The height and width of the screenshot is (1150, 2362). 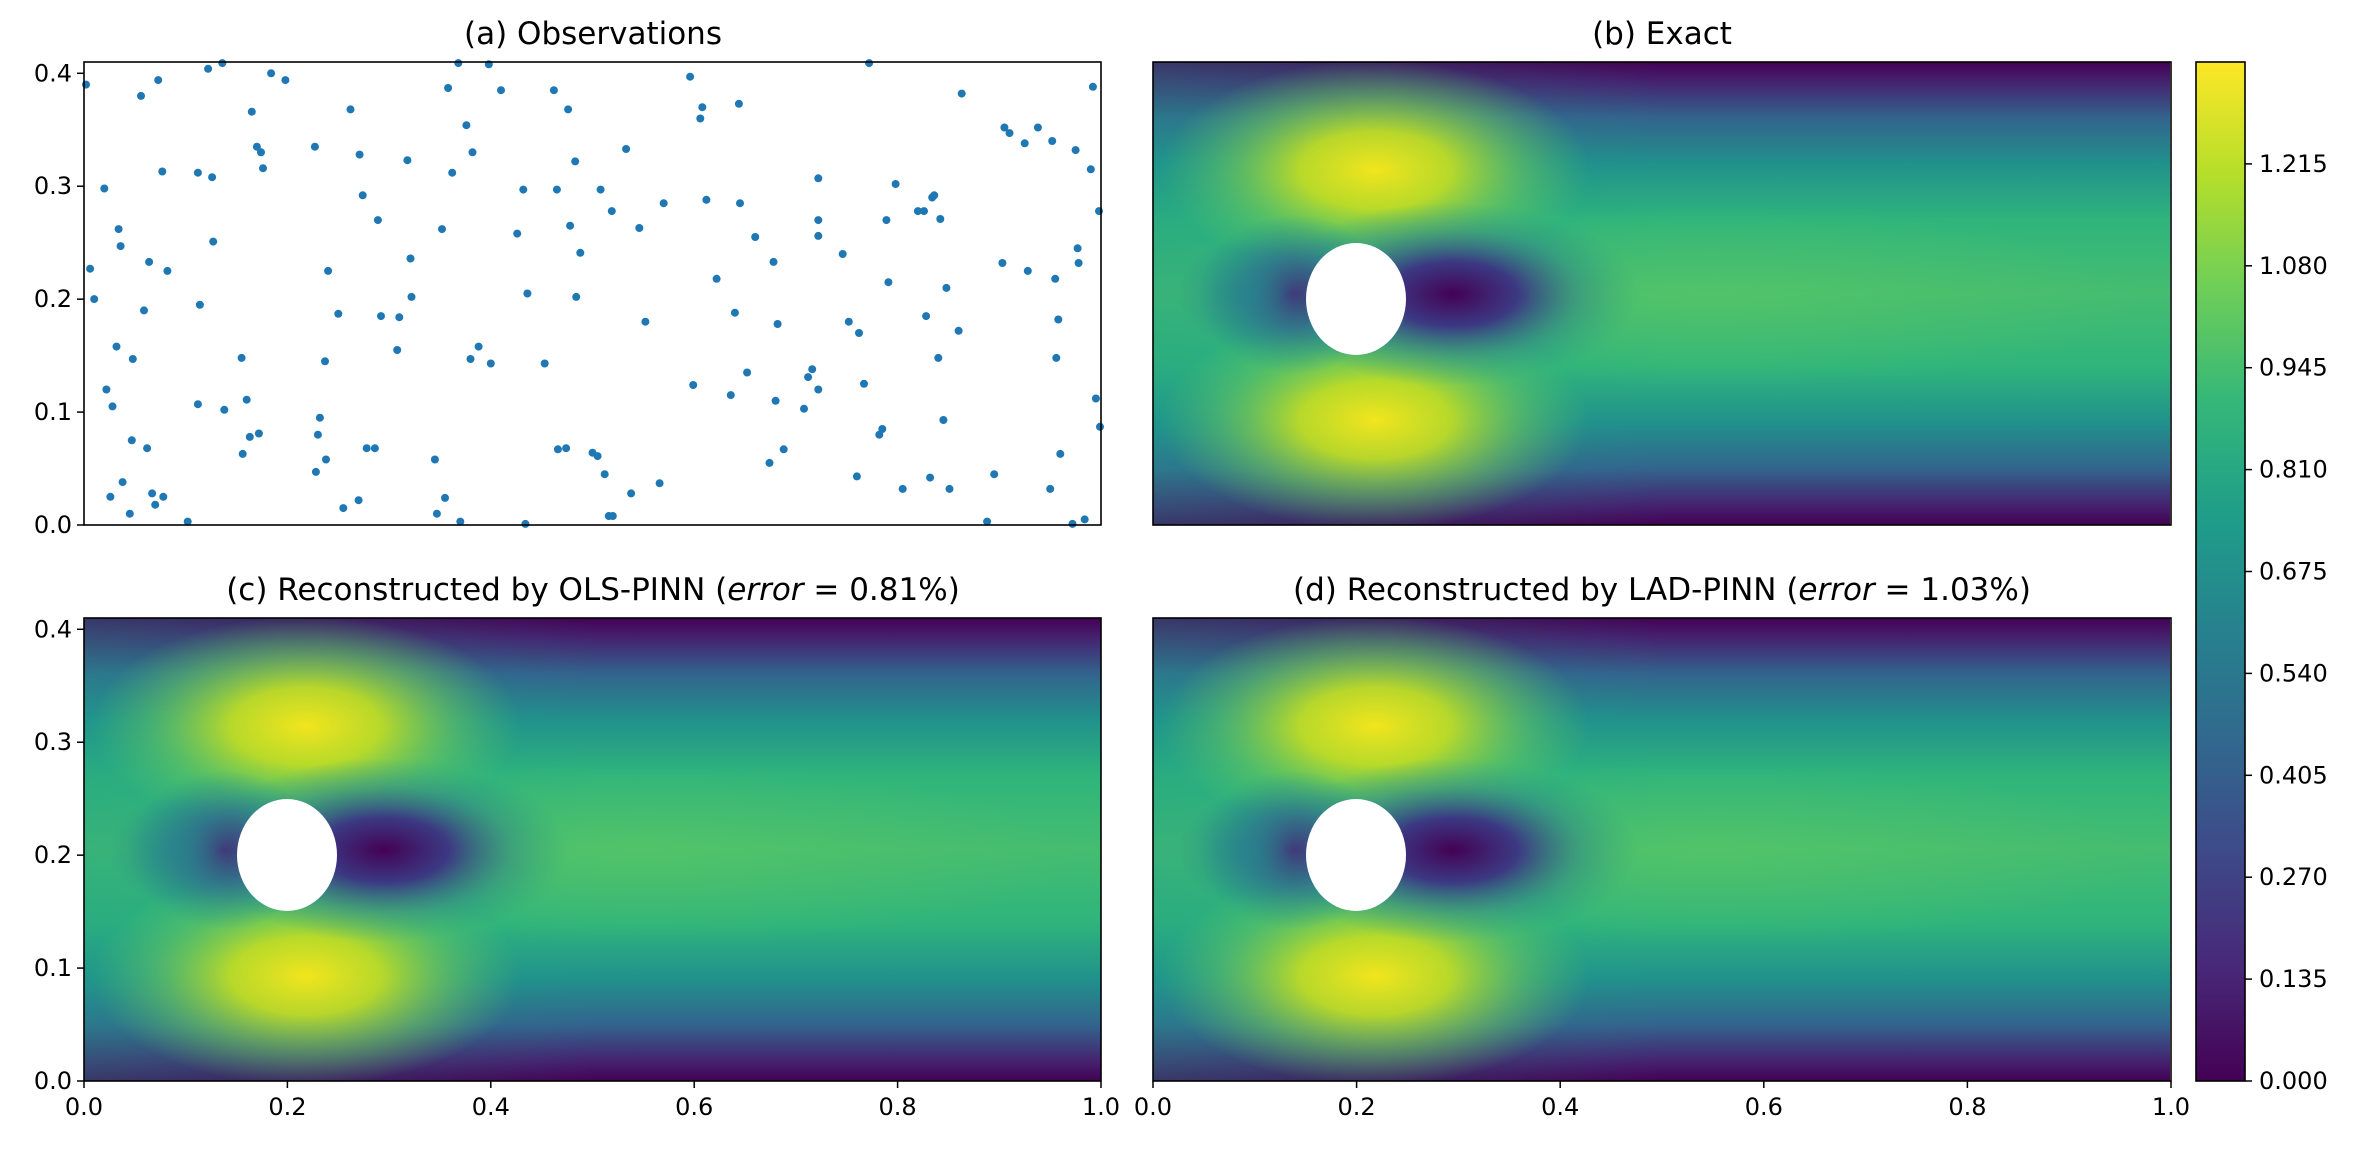 What do you see at coordinates (84, 1107) in the screenshot?
I see `x-tick-label: 0.0` at bounding box center [84, 1107].